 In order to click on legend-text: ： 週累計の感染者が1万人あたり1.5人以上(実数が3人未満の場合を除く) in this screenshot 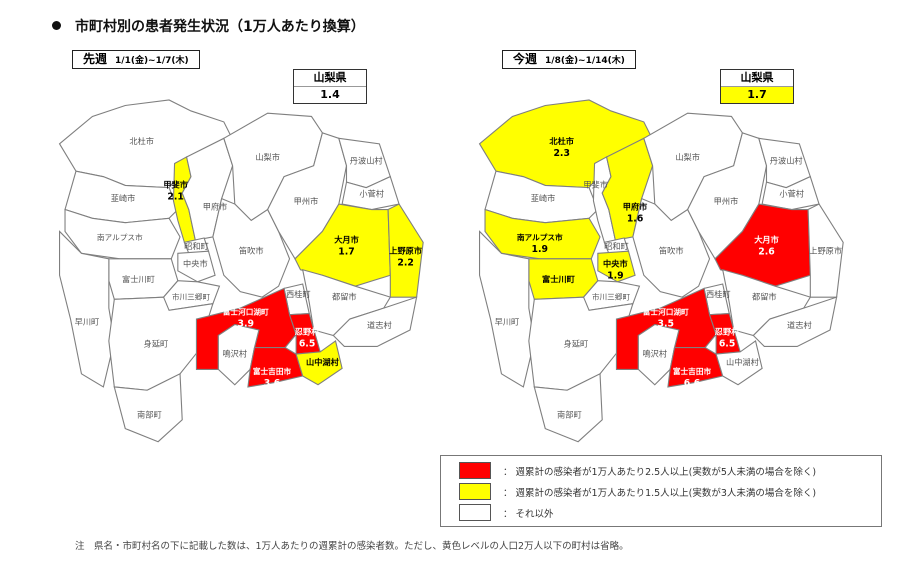, I will do `click(660, 493)`.